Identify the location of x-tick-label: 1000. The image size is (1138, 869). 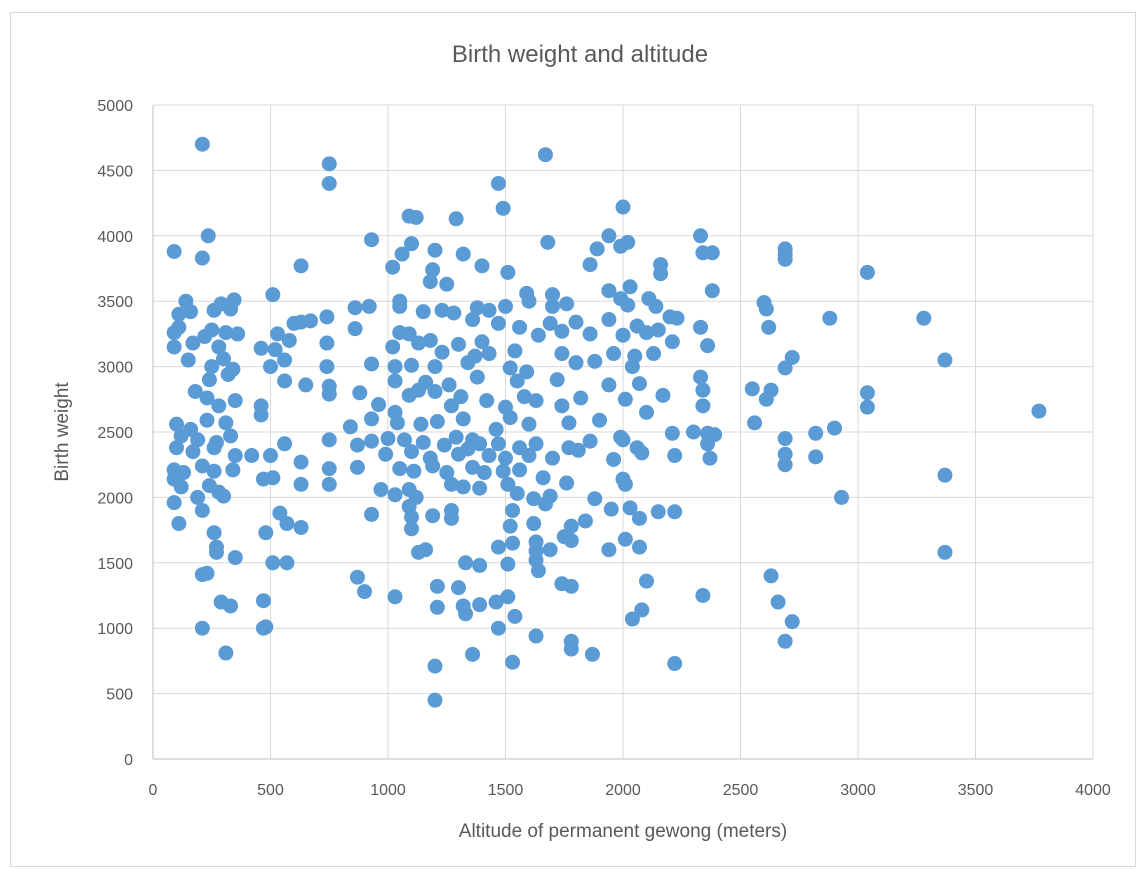
(388, 790).